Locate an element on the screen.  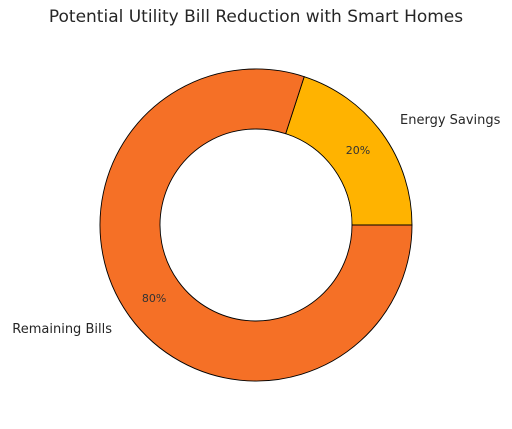
slice-label-energy-savings: Energy Savings is located at coordinates (450, 120).